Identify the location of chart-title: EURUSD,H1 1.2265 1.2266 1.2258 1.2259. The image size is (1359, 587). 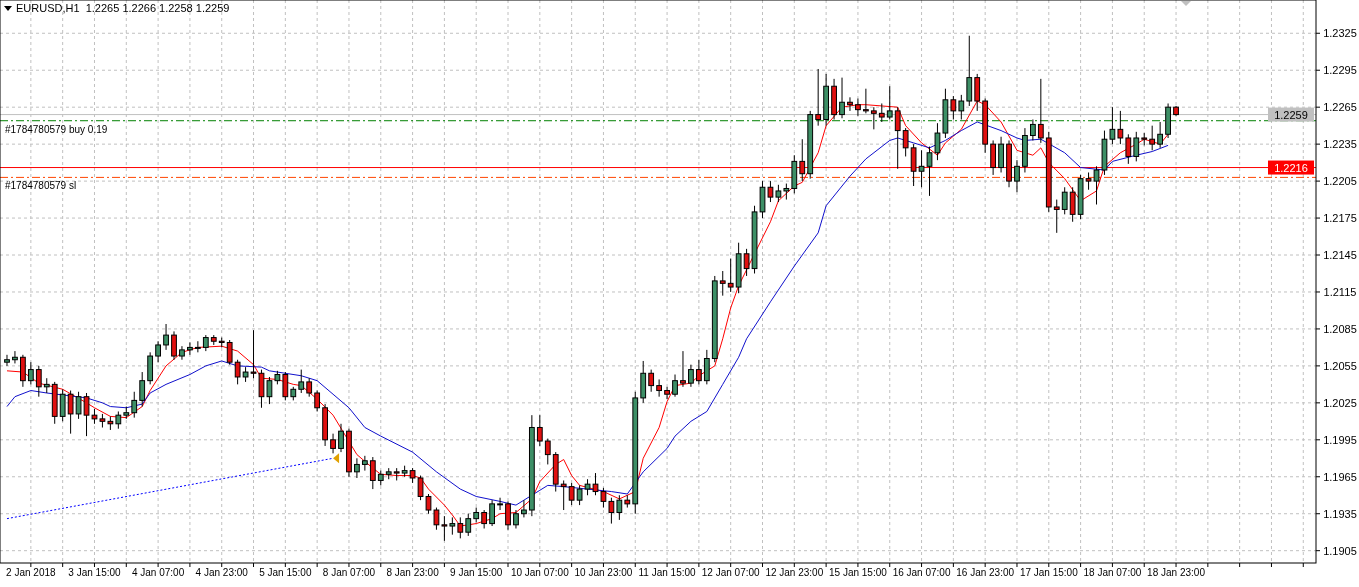
(123, 8).